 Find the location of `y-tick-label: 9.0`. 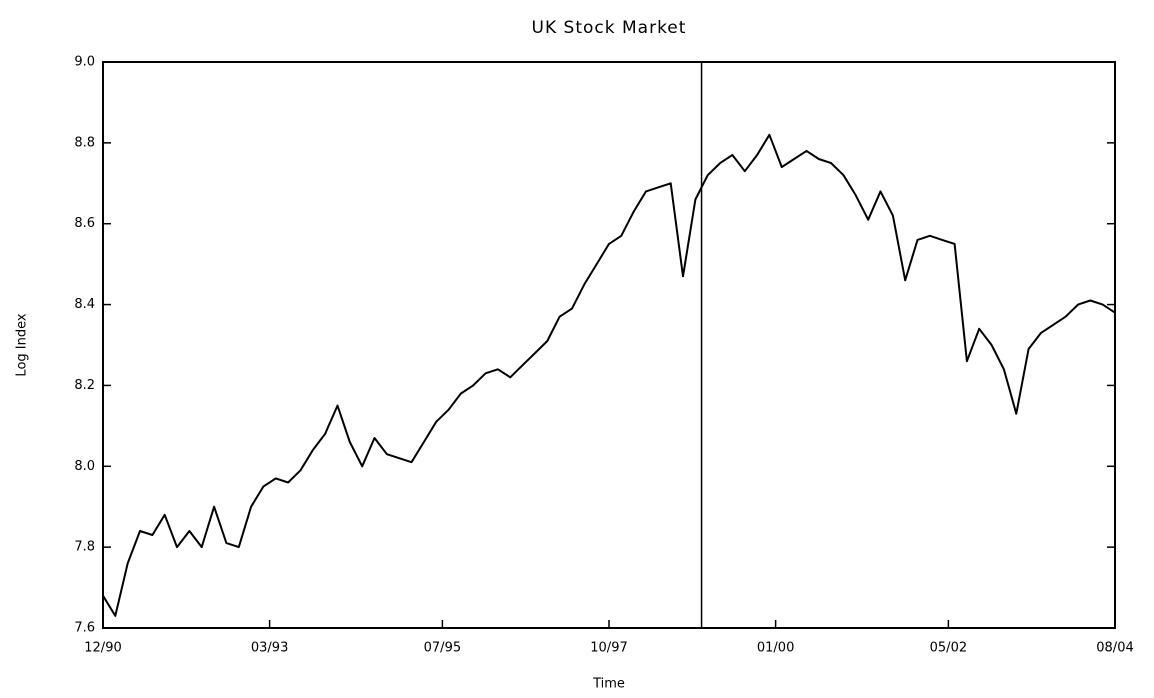

y-tick-label: 9.0 is located at coordinates (84, 62).